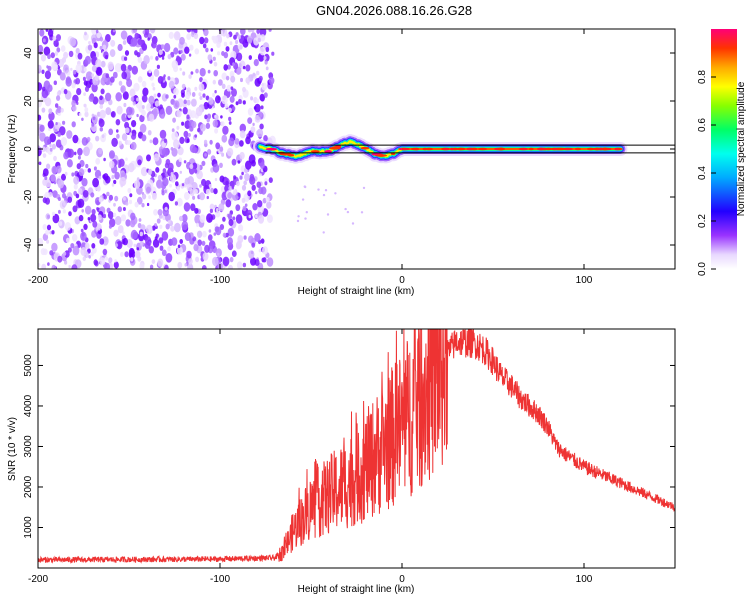 The image size is (750, 600). What do you see at coordinates (741, 148) in the screenshot?
I see `colorbar-label: Normalized spectral amplitude` at bounding box center [741, 148].